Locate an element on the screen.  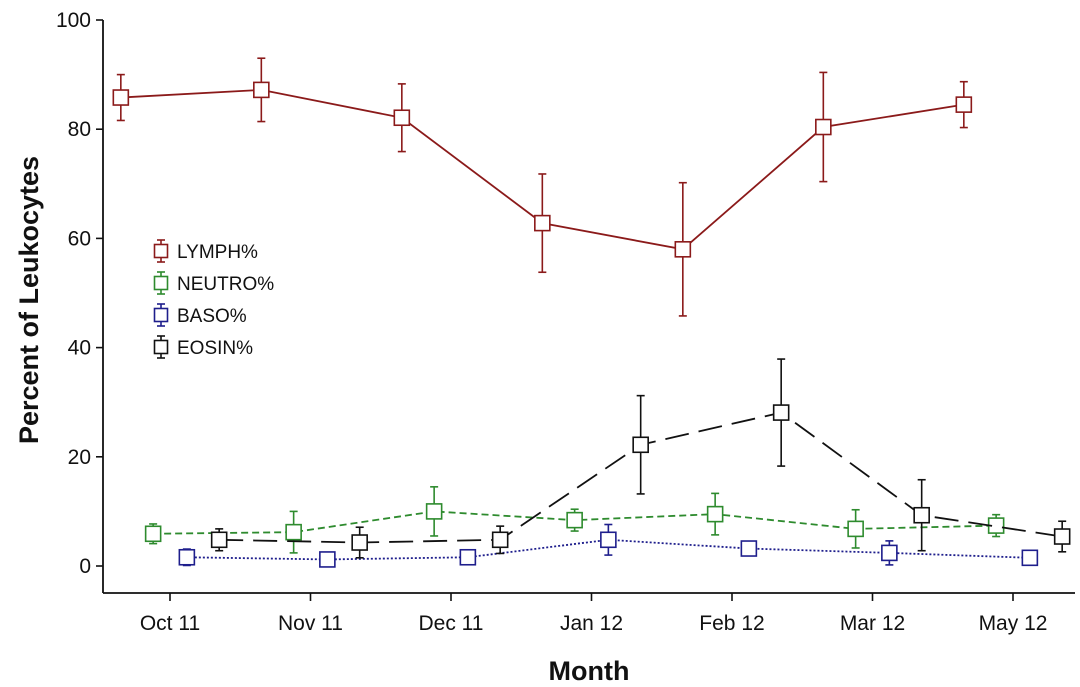
y-tick-label: 0 is located at coordinates (85, 566).